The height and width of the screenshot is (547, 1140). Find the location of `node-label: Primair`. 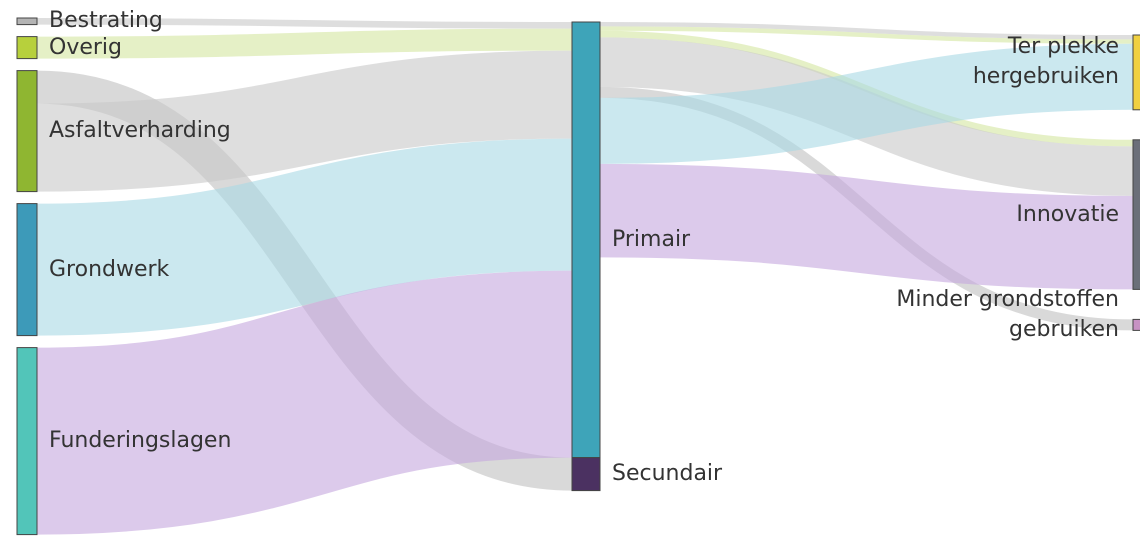

node-label: Primair is located at coordinates (651, 239).